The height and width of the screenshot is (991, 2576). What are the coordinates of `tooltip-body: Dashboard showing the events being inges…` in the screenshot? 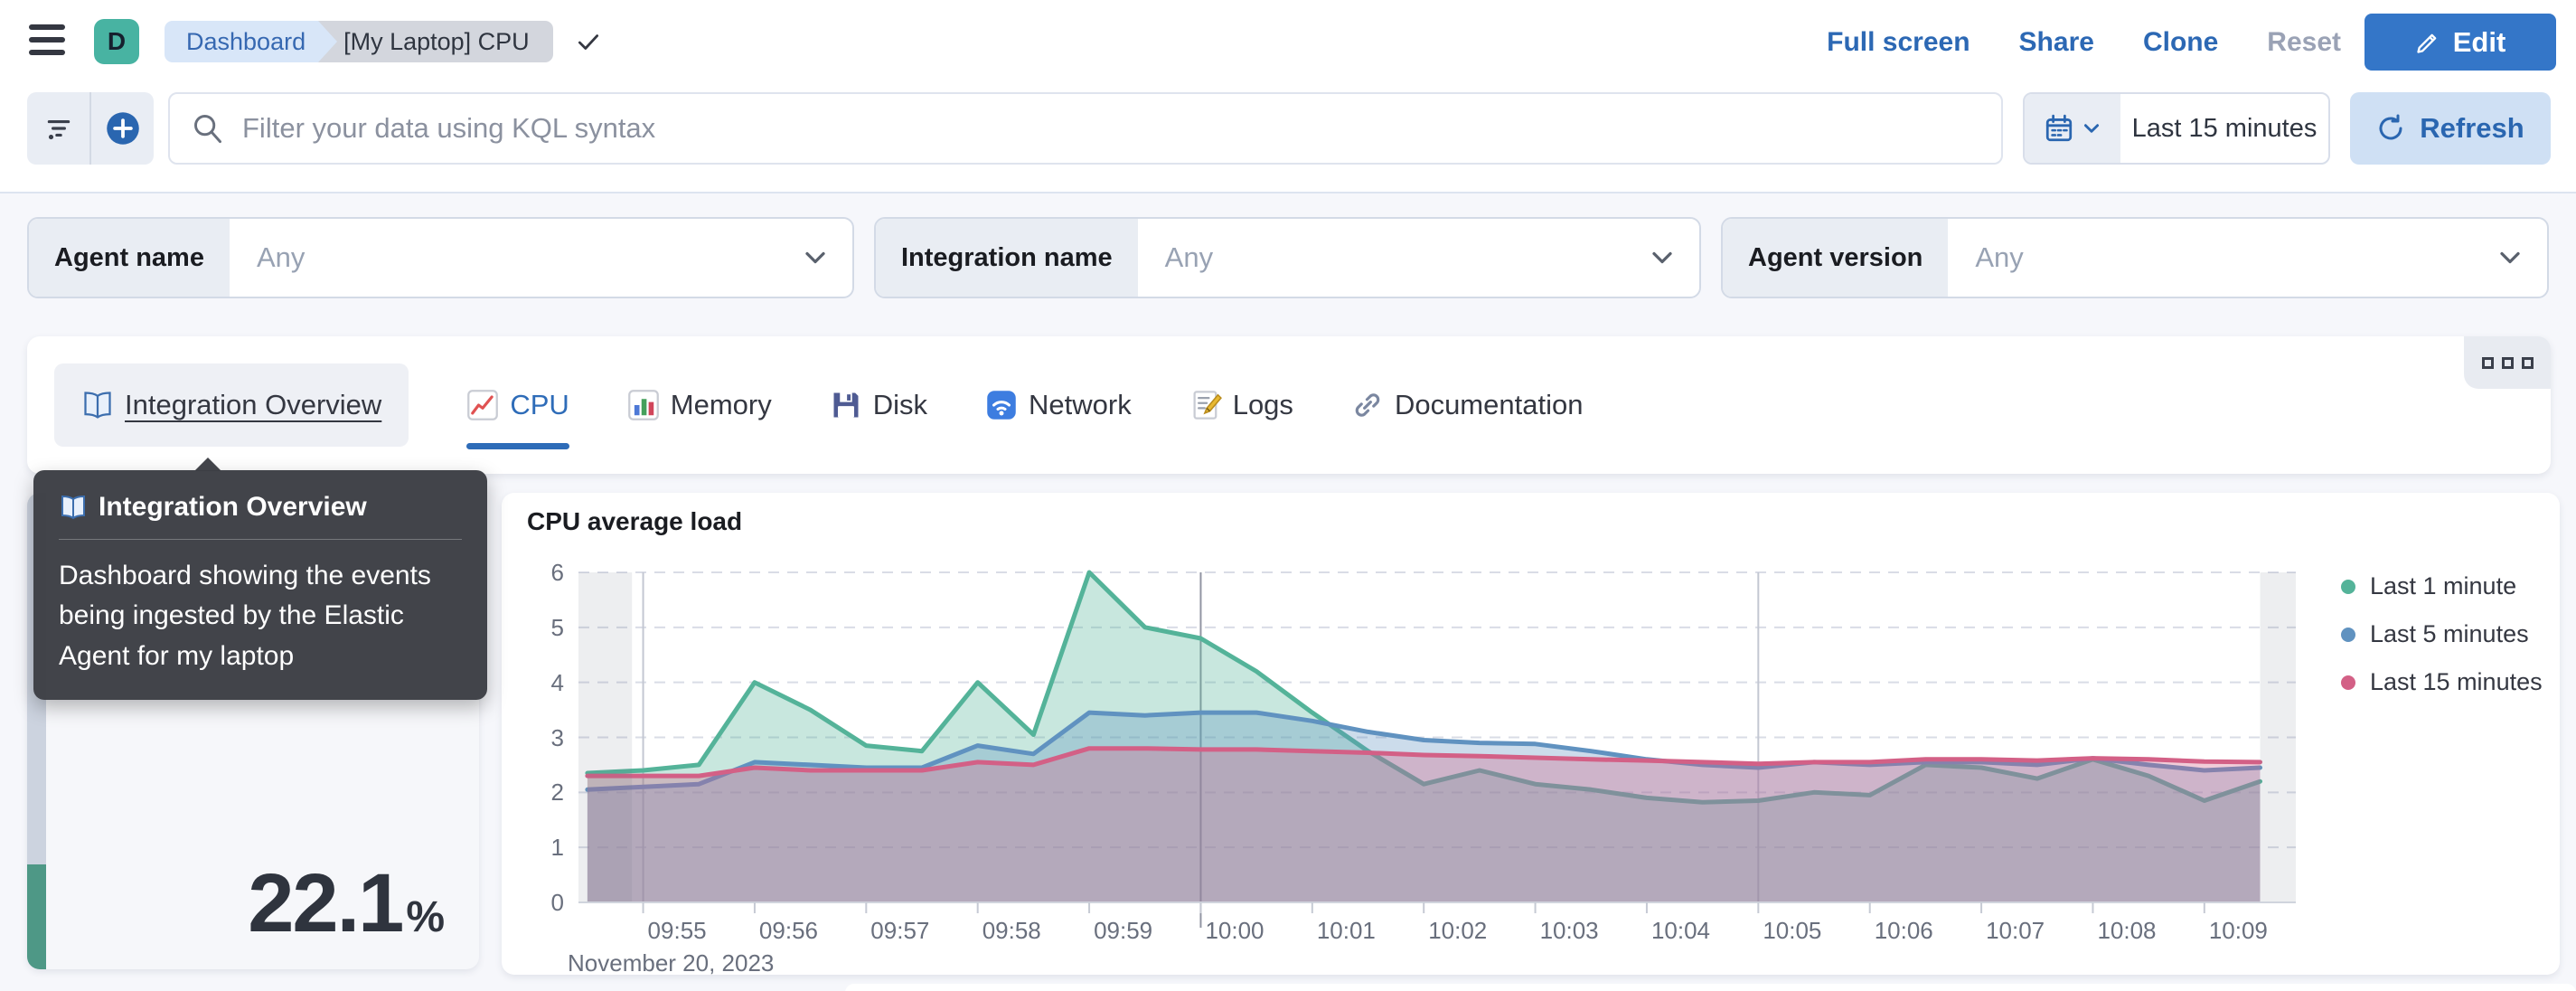 It's located at (245, 616).